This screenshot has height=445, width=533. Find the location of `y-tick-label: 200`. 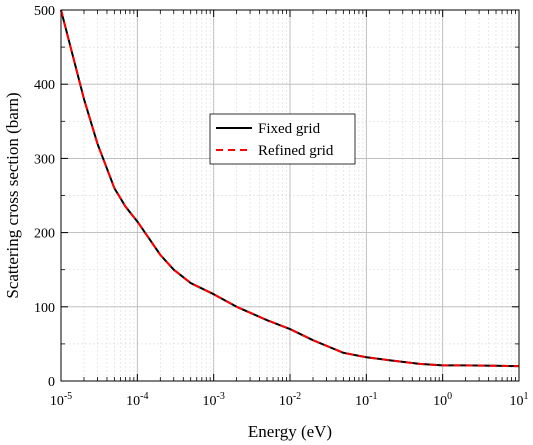

y-tick-label: 200 is located at coordinates (44, 234).